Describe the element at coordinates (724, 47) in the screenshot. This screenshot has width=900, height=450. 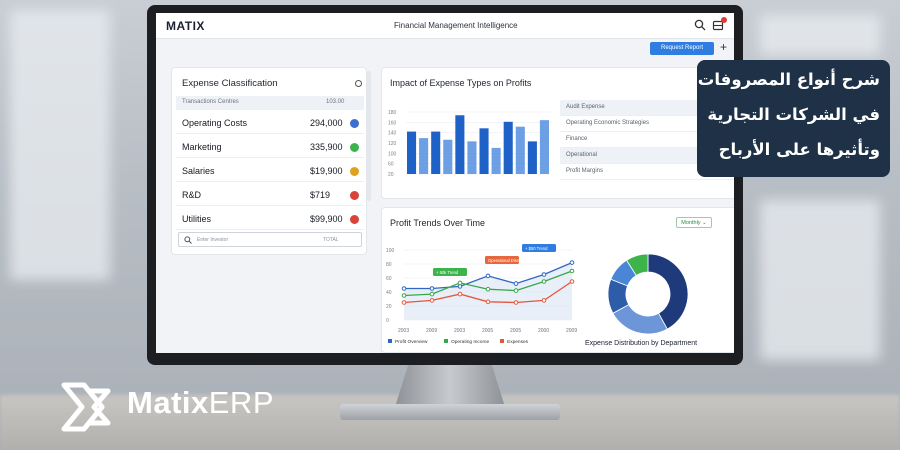
I see `add-button: +` at that location.